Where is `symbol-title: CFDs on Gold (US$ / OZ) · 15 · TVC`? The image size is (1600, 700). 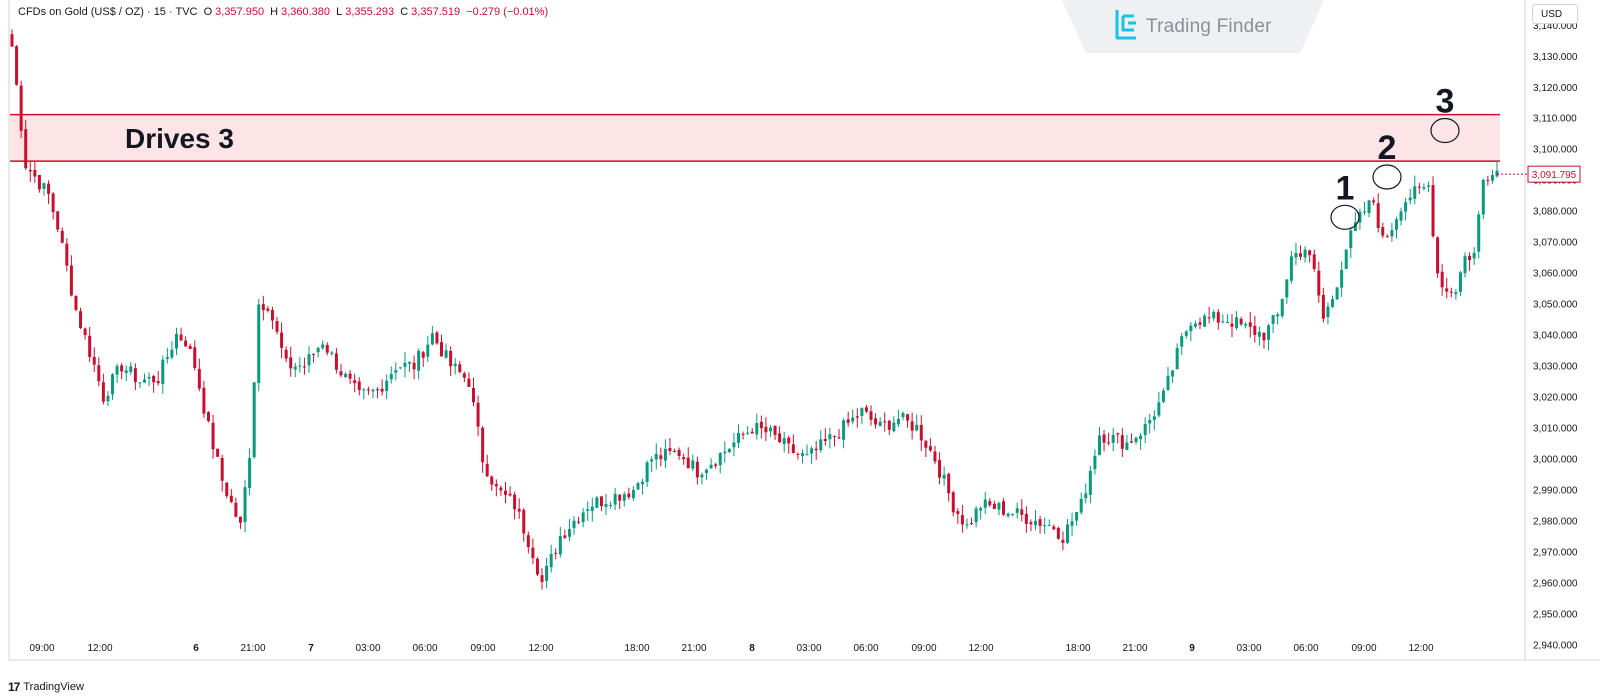 symbol-title: CFDs on Gold (US$ / OZ) · 15 · TVC is located at coordinates (108, 12).